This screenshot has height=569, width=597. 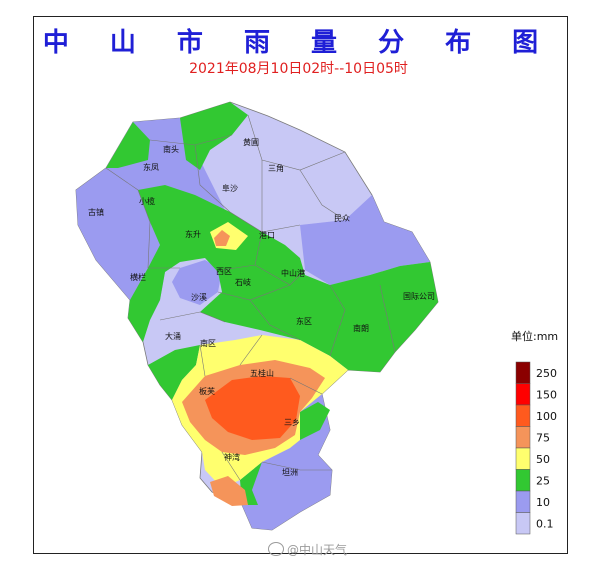 I want to click on place-label-nanqu: 南区, so click(x=208, y=343).